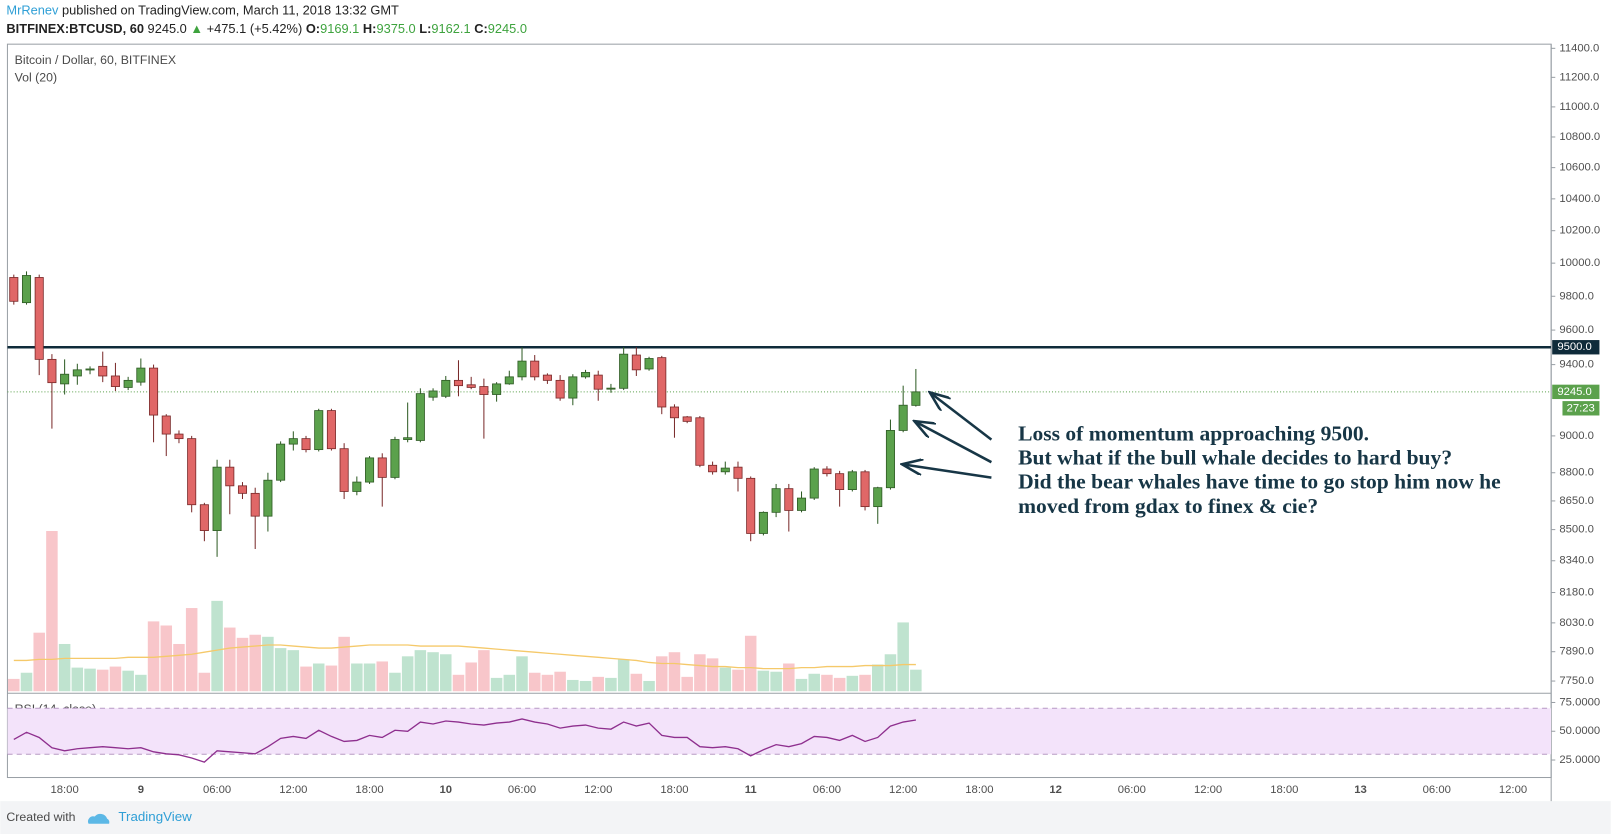 The width and height of the screenshot is (1611, 834). I want to click on y-tick-label: 9400.0, so click(1576, 365).